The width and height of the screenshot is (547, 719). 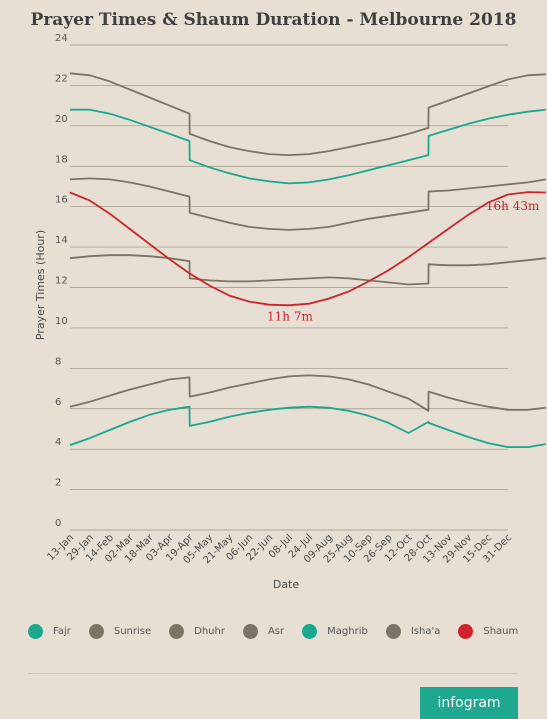 What do you see at coordinates (307, 426) in the screenshot?
I see `series-line-fajr` at bounding box center [307, 426].